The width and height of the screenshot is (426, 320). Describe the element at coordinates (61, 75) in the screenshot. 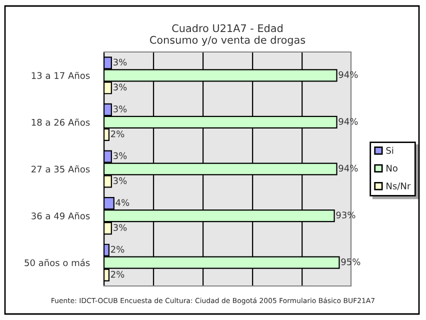

I see `y-tick-label: 13 a 17 Años` at that location.